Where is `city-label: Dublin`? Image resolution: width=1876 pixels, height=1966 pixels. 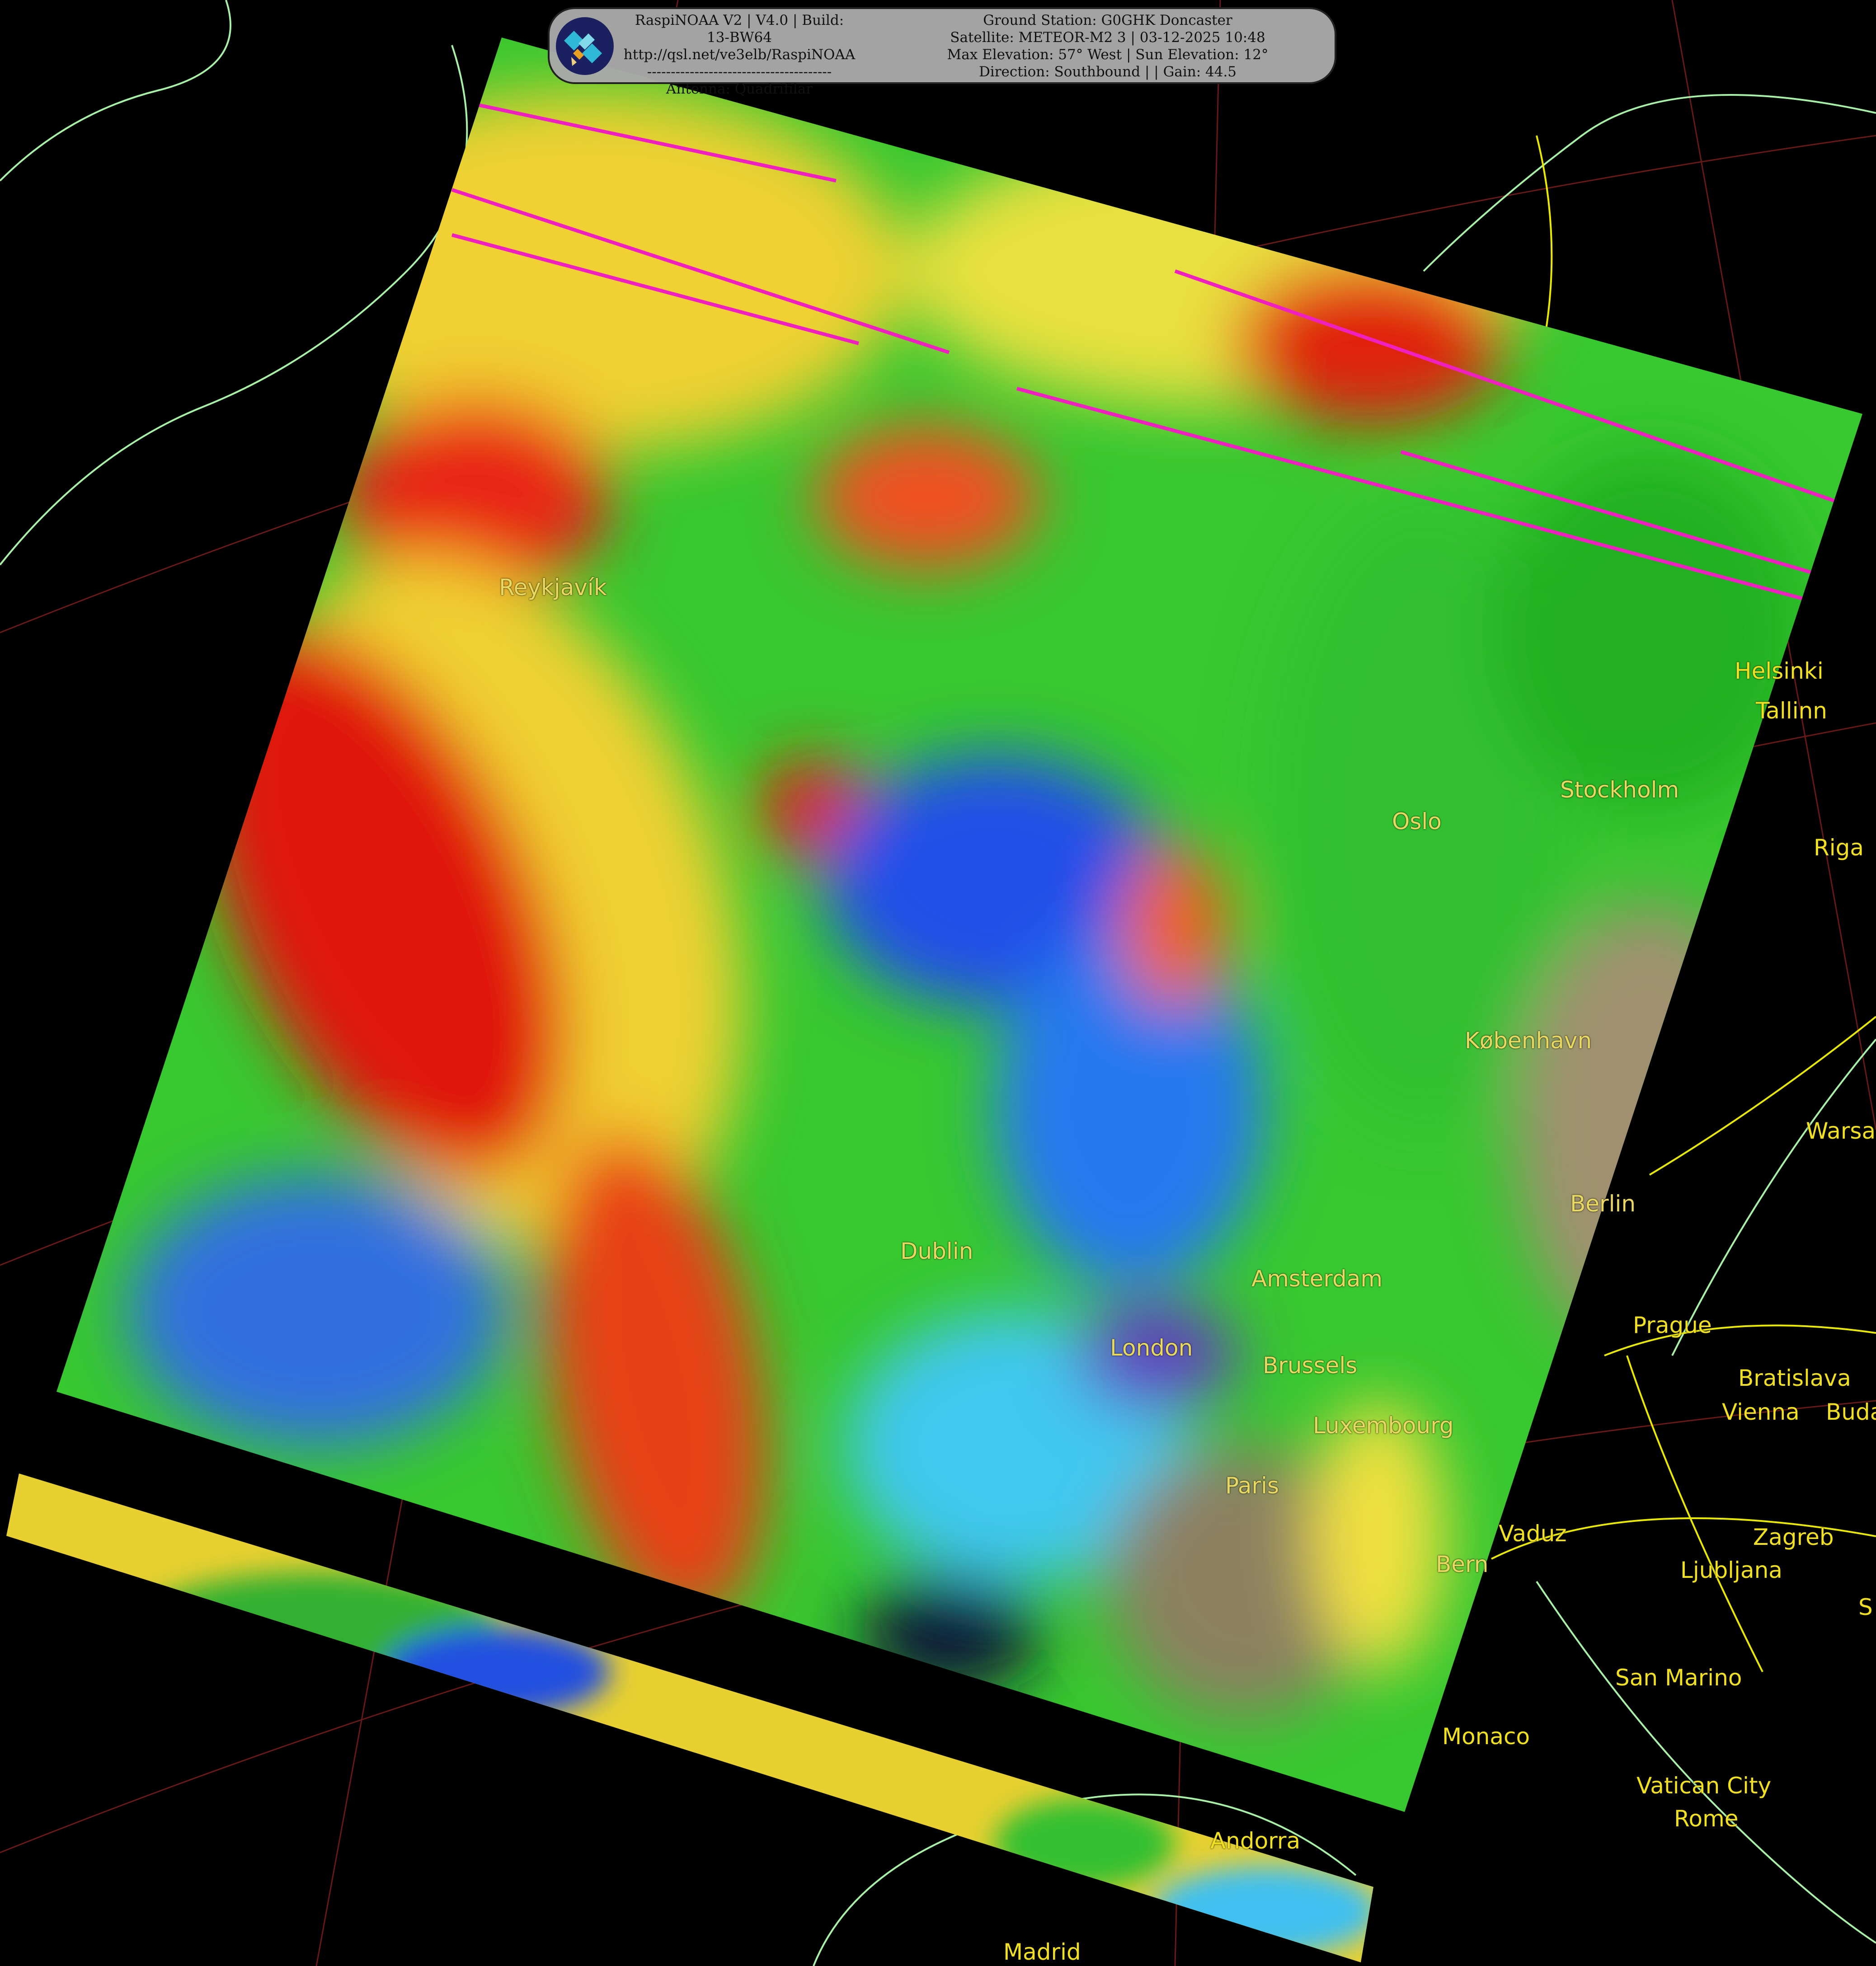
city-label: Dublin is located at coordinates (936, 1251).